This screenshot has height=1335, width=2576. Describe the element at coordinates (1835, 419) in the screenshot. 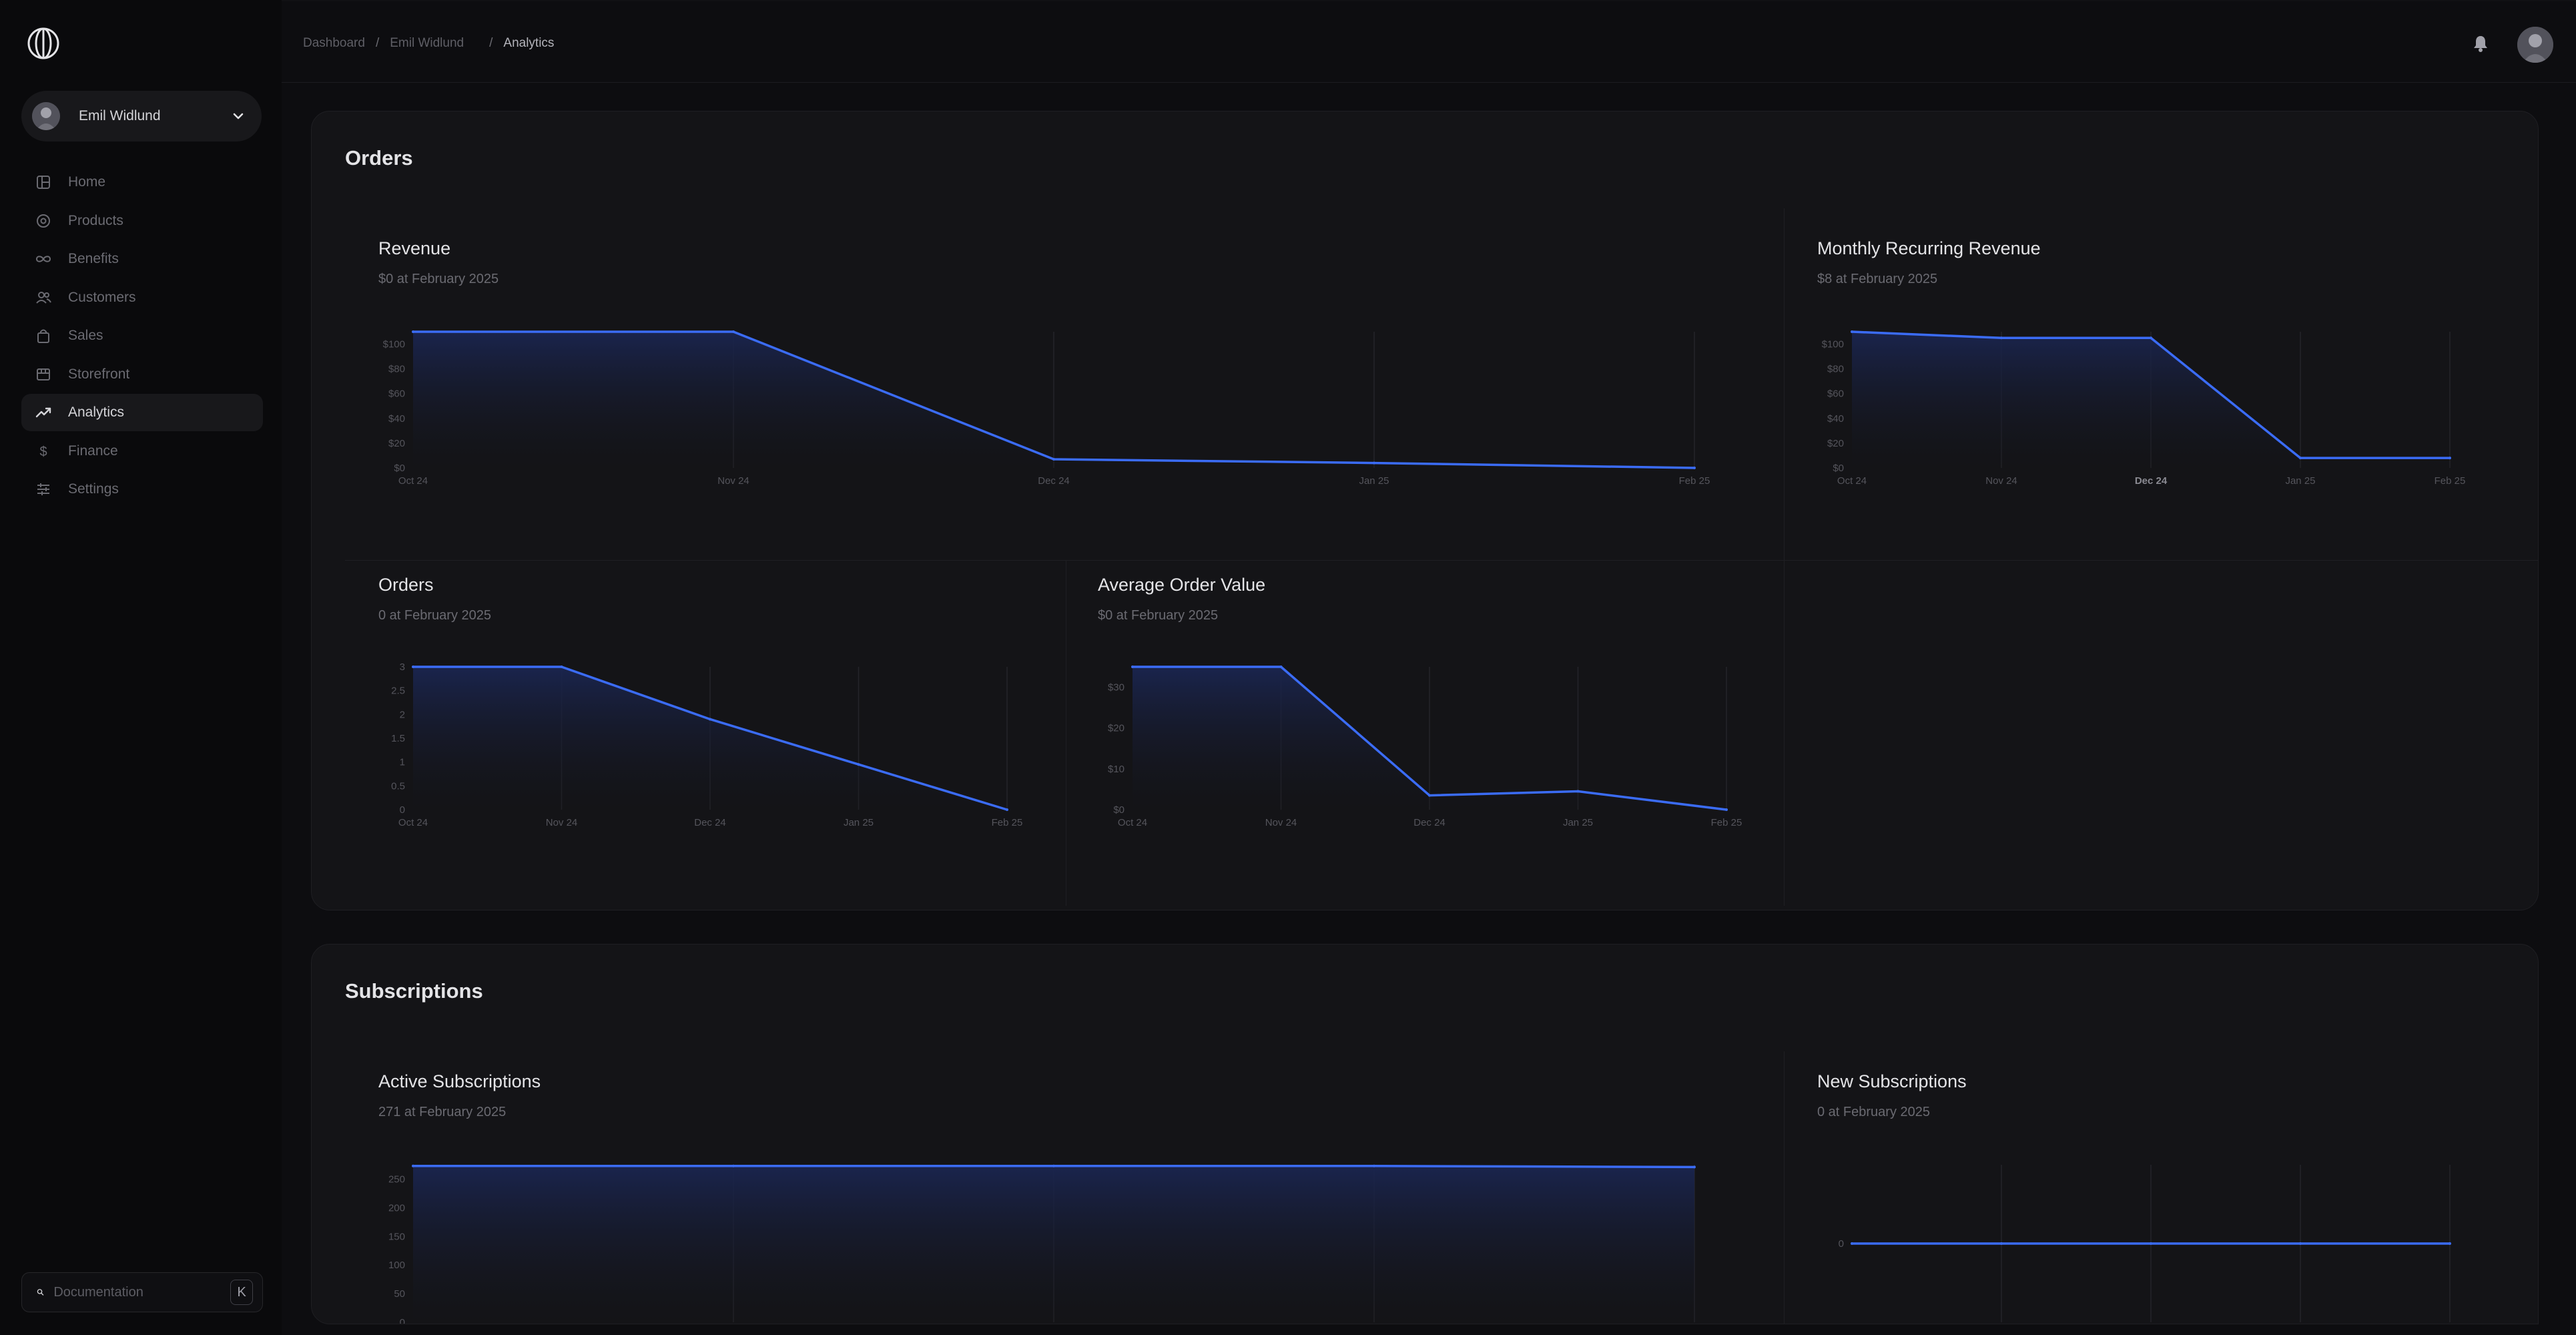

I see `y-tick-label: $40` at that location.